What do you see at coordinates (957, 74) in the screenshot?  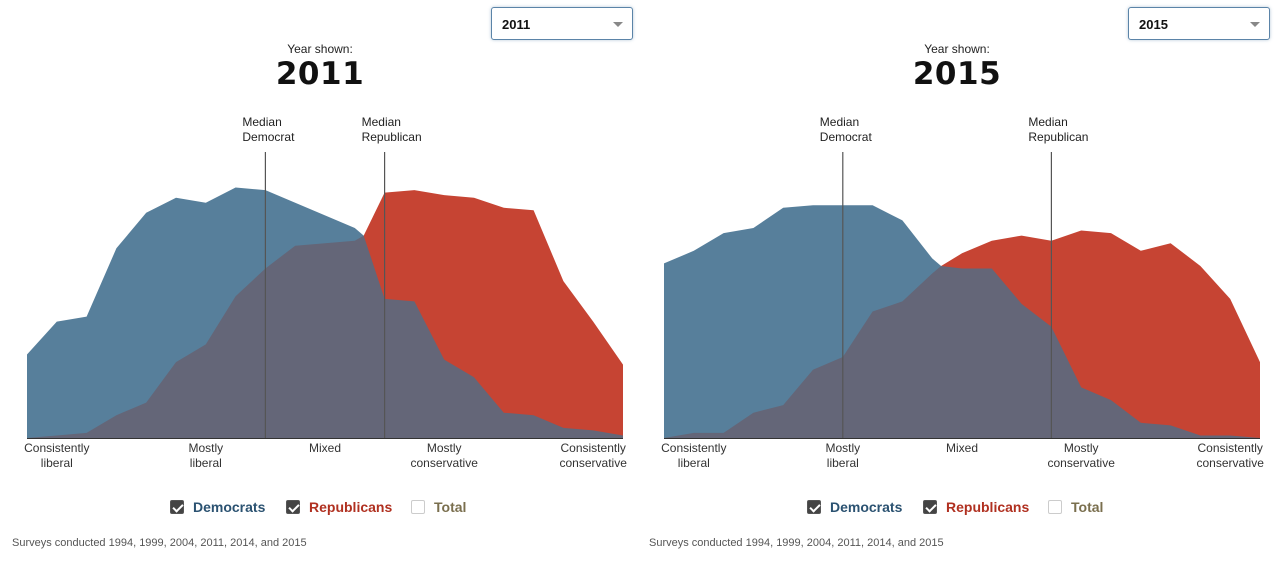 I see `year-shown-value: 2015` at bounding box center [957, 74].